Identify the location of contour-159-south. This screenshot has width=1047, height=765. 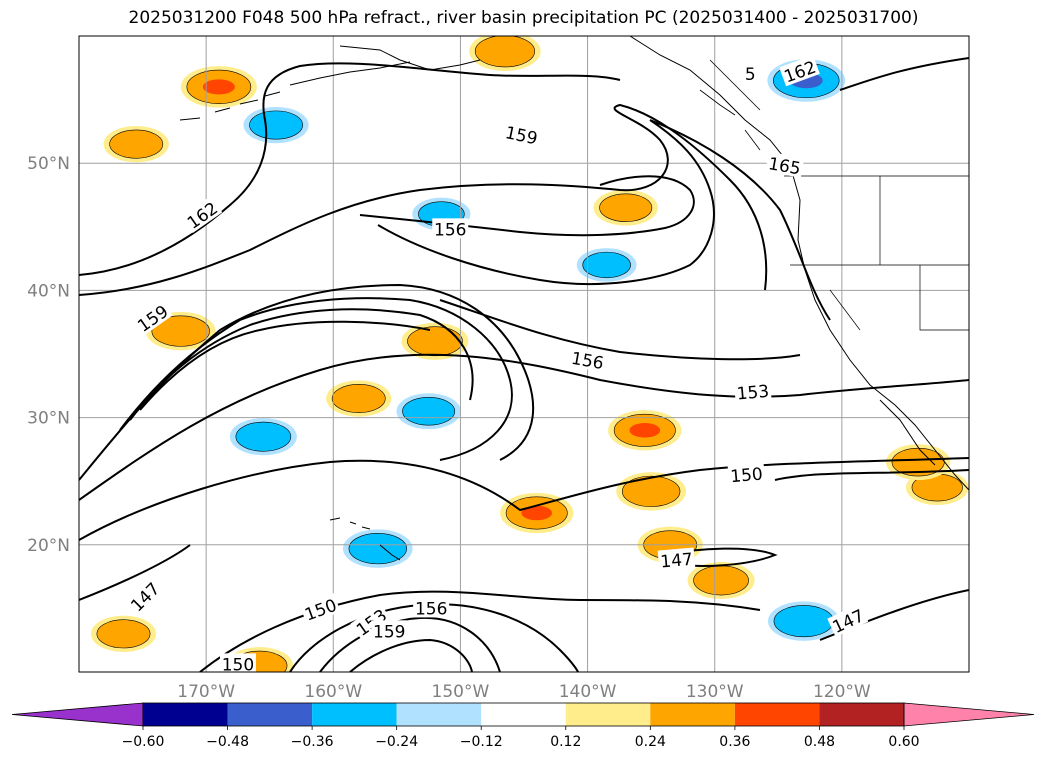
(411, 655).